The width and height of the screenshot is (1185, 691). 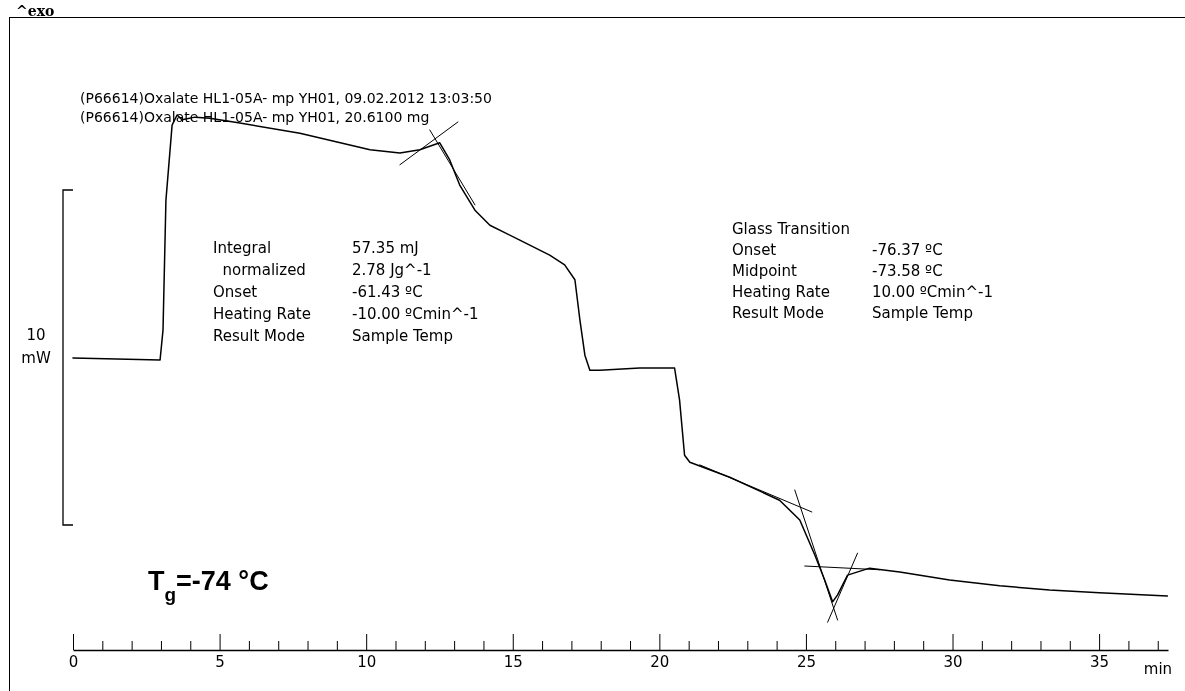 I want to click on x-axis-title: min, so click(x=1158, y=669).